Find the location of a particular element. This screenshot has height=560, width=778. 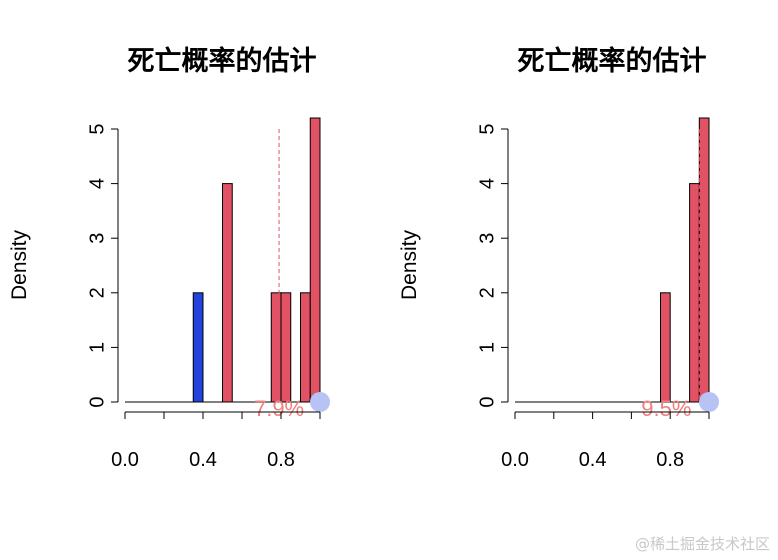

watermark-text: @稀土掘金技术社区 is located at coordinates (702, 544).